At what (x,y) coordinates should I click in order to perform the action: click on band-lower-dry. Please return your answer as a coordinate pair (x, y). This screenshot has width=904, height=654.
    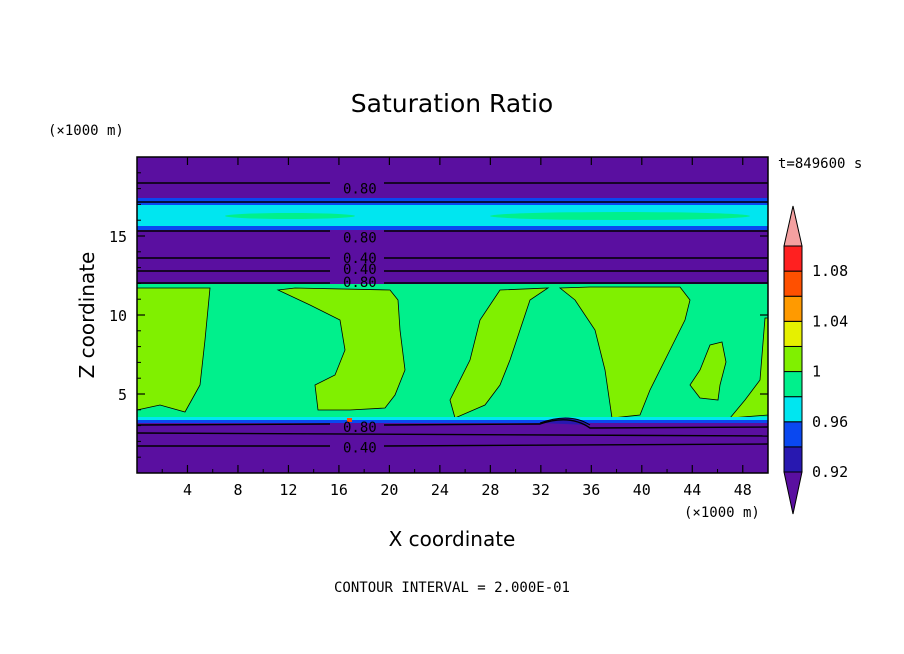
    Looking at the image, I should click on (452, 448).